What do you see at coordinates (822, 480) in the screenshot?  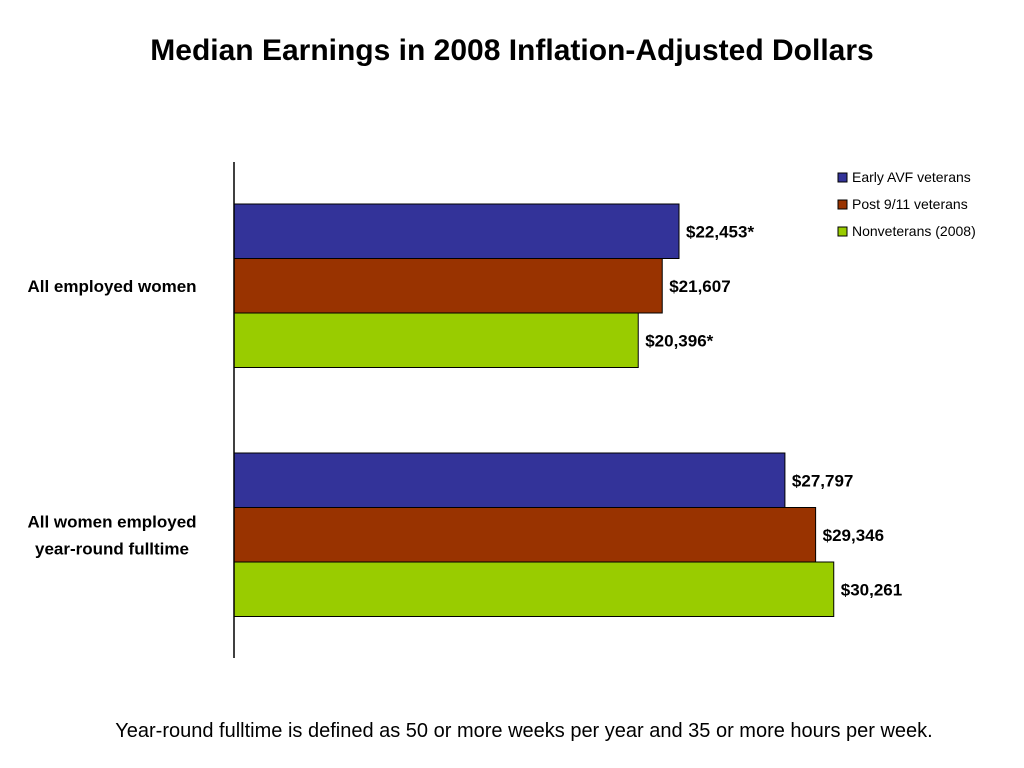 I see `data-label-series-0-cat-1: $27,797` at bounding box center [822, 480].